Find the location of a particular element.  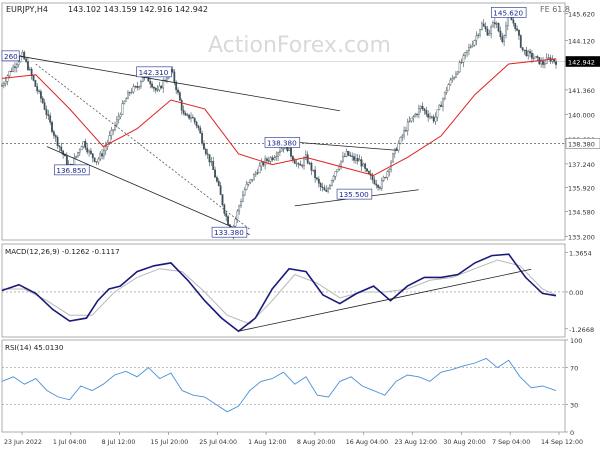

price-y-tick-label: 140.000 is located at coordinates (581, 115).